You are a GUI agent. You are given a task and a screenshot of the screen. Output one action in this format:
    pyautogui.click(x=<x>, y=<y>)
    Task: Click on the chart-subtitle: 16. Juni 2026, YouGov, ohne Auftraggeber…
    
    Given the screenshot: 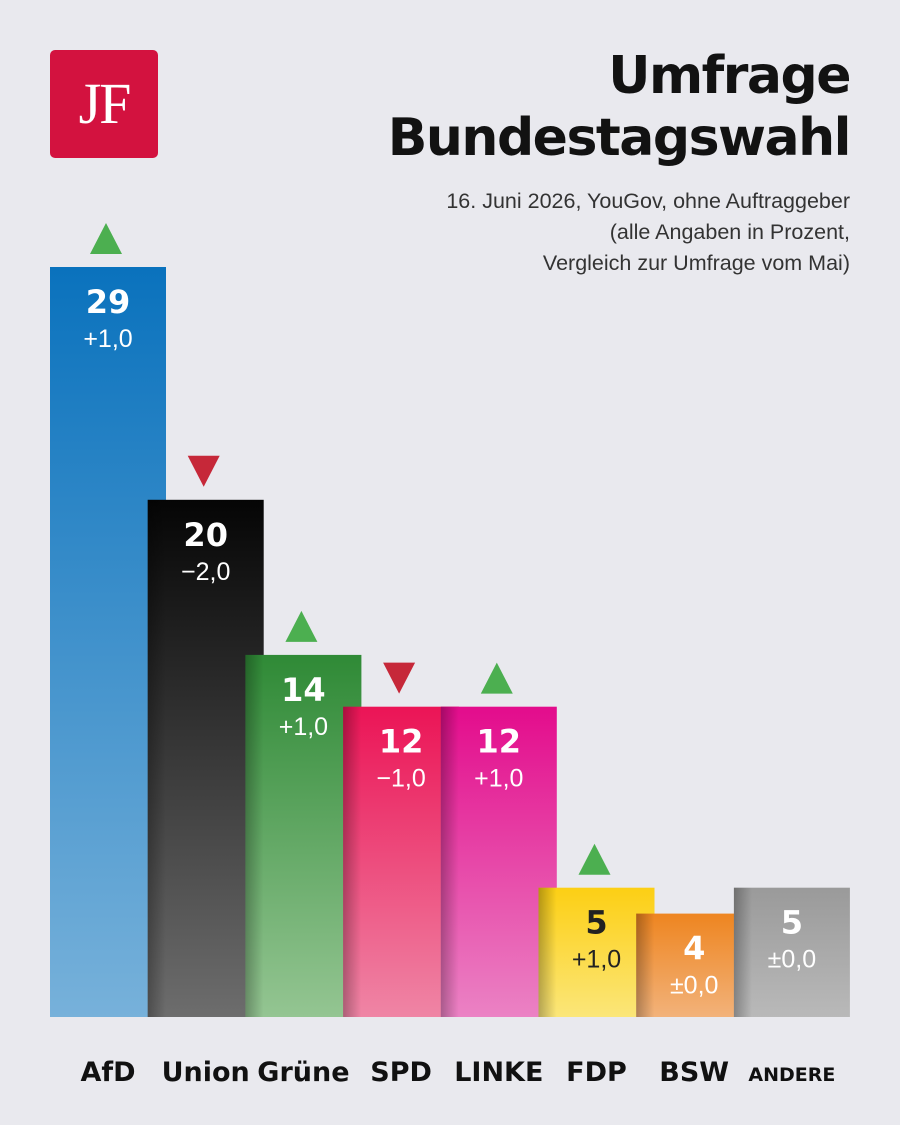 What is the action you would take?
    pyautogui.click(x=550, y=232)
    